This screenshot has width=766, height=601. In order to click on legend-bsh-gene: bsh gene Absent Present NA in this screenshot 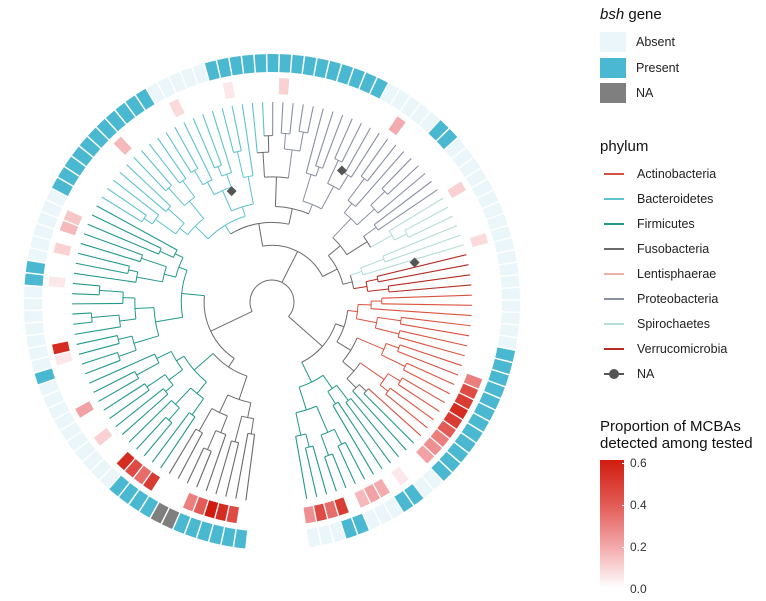, I will do `click(639, 54)`.